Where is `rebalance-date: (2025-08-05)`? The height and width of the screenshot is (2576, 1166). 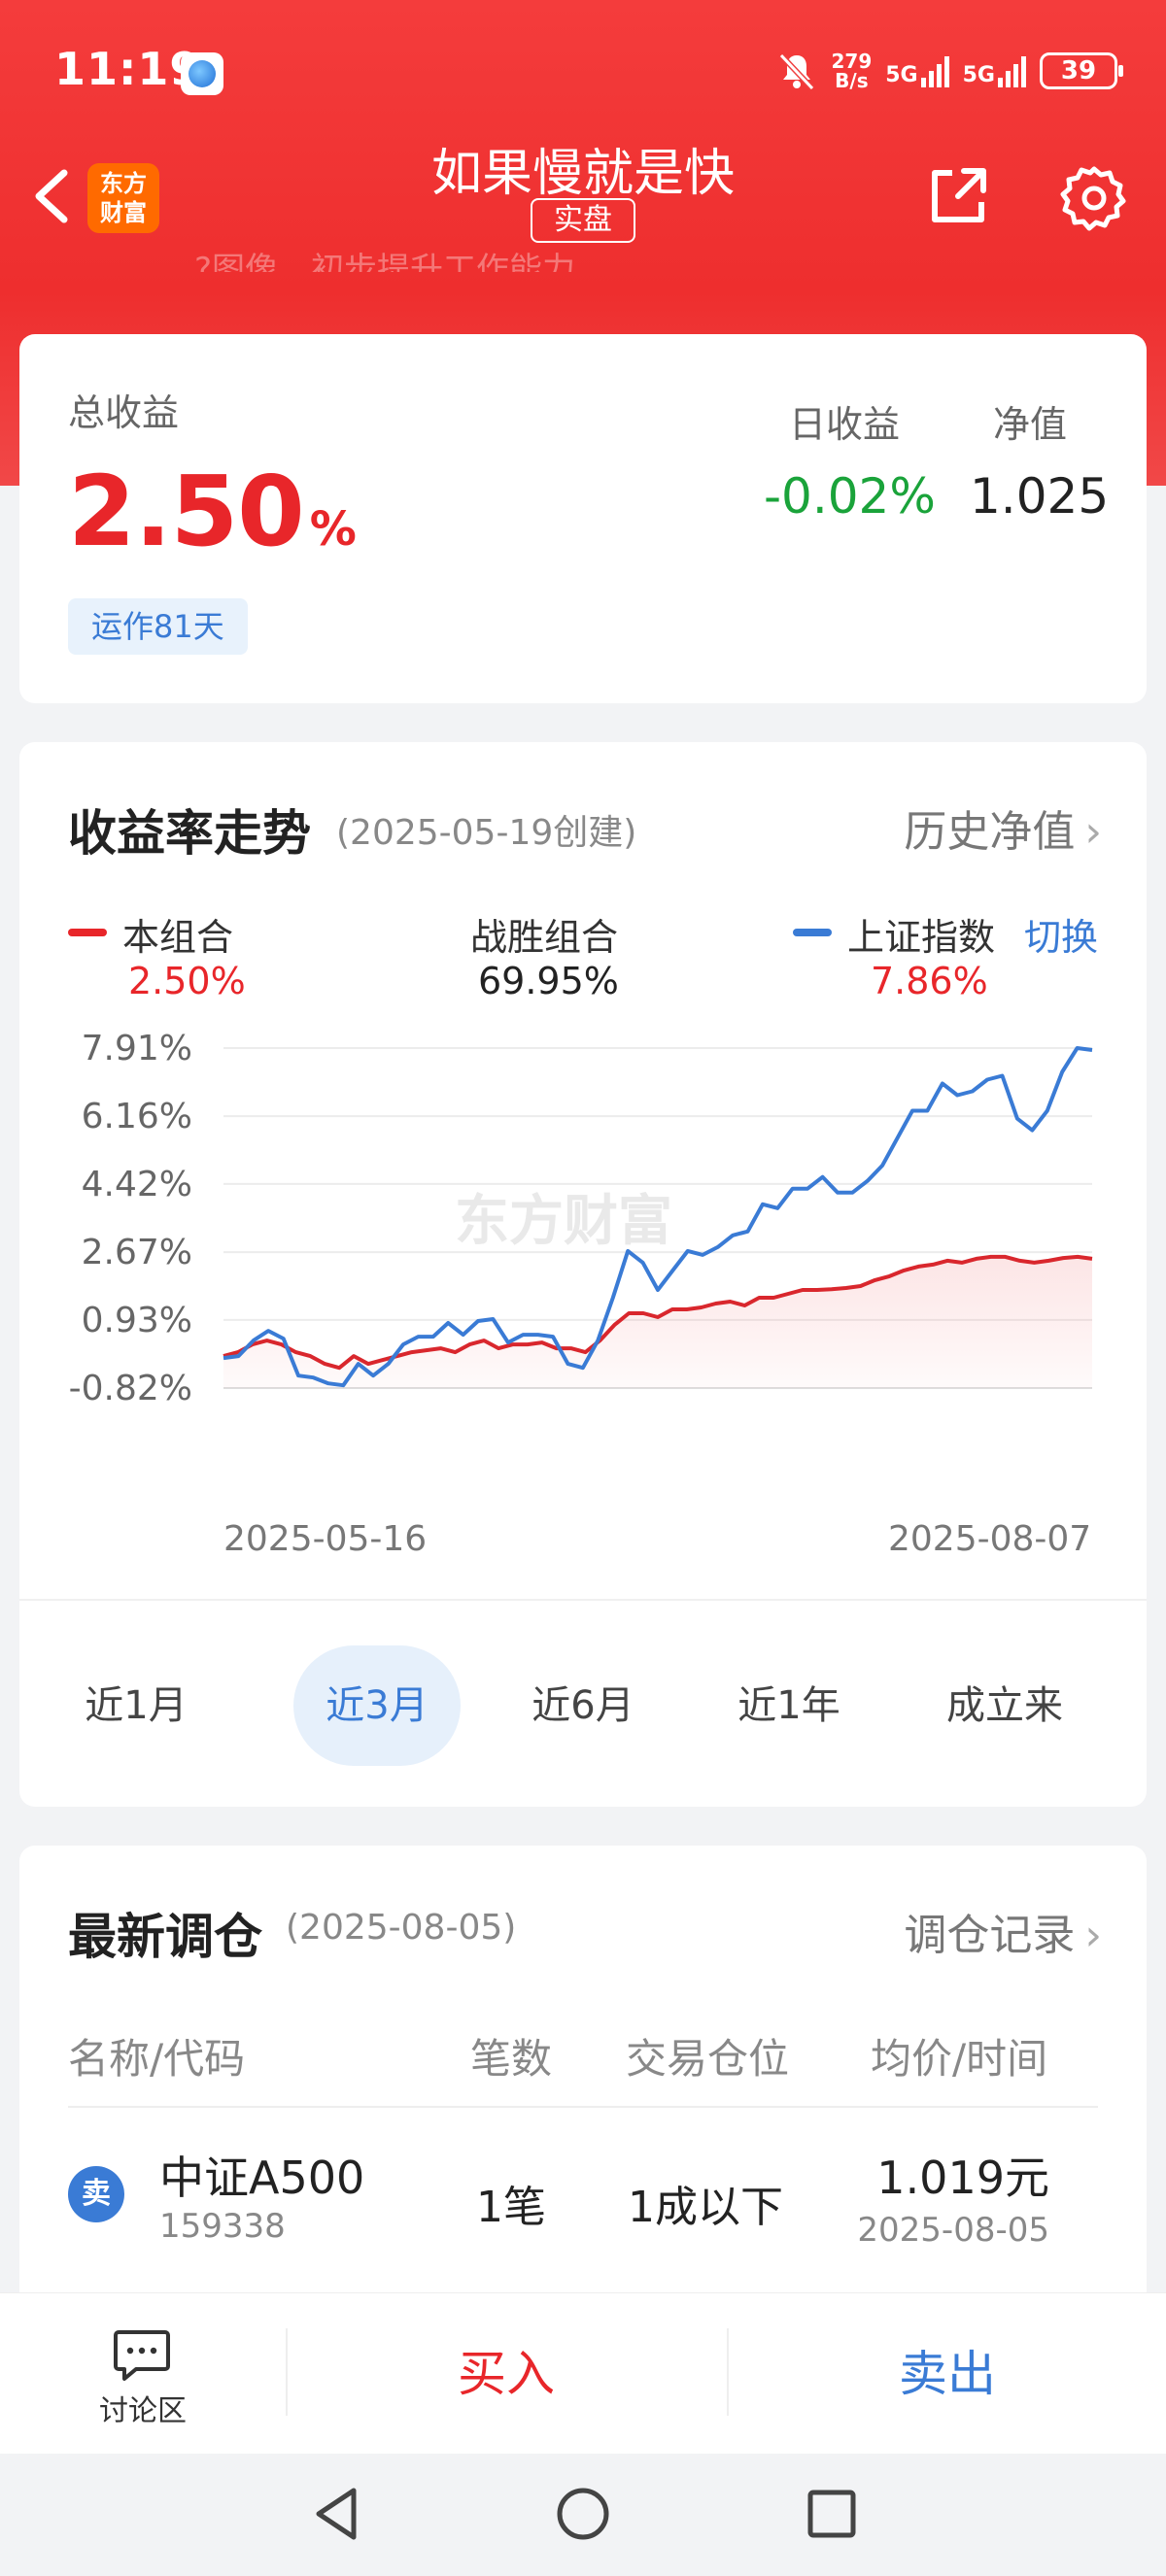 rebalance-date: (2025-08-05) is located at coordinates (401, 1928).